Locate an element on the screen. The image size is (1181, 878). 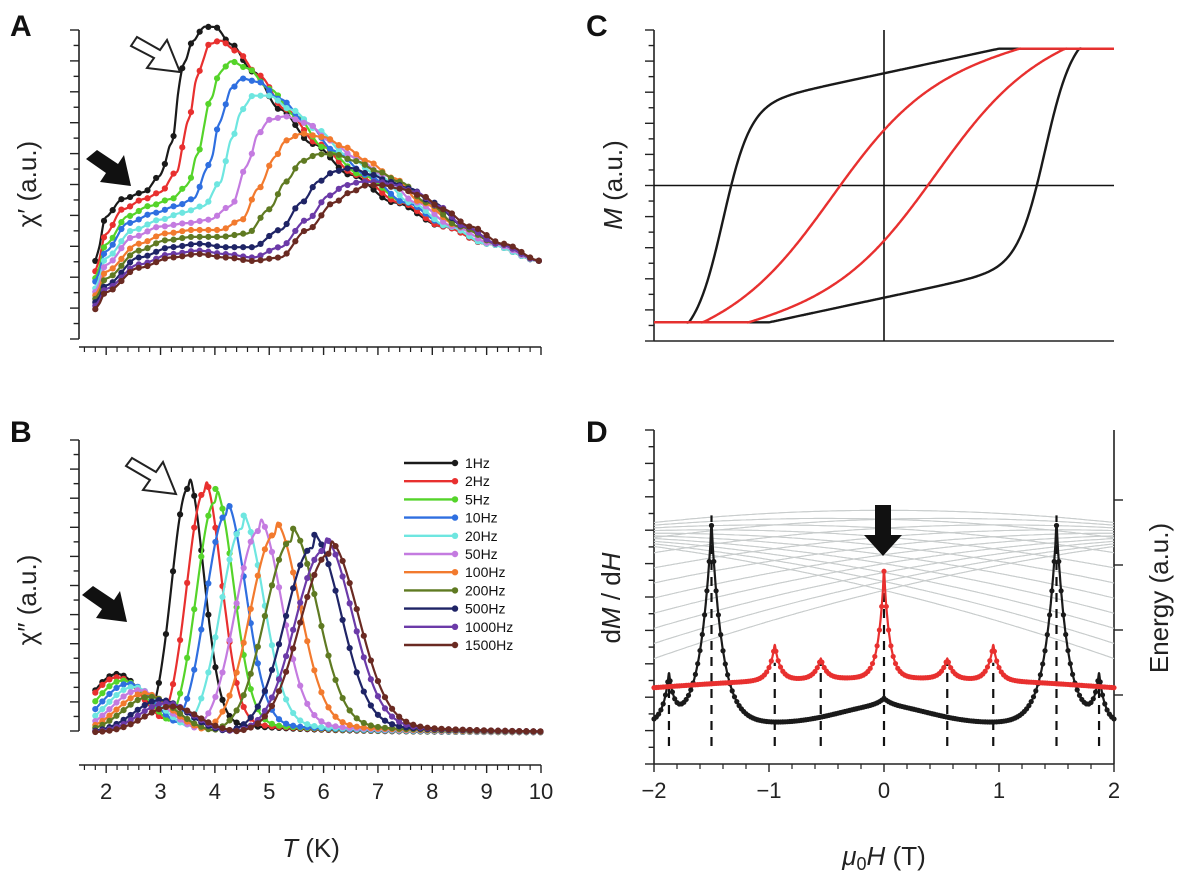
series-line is located at coordinates (317, 247).